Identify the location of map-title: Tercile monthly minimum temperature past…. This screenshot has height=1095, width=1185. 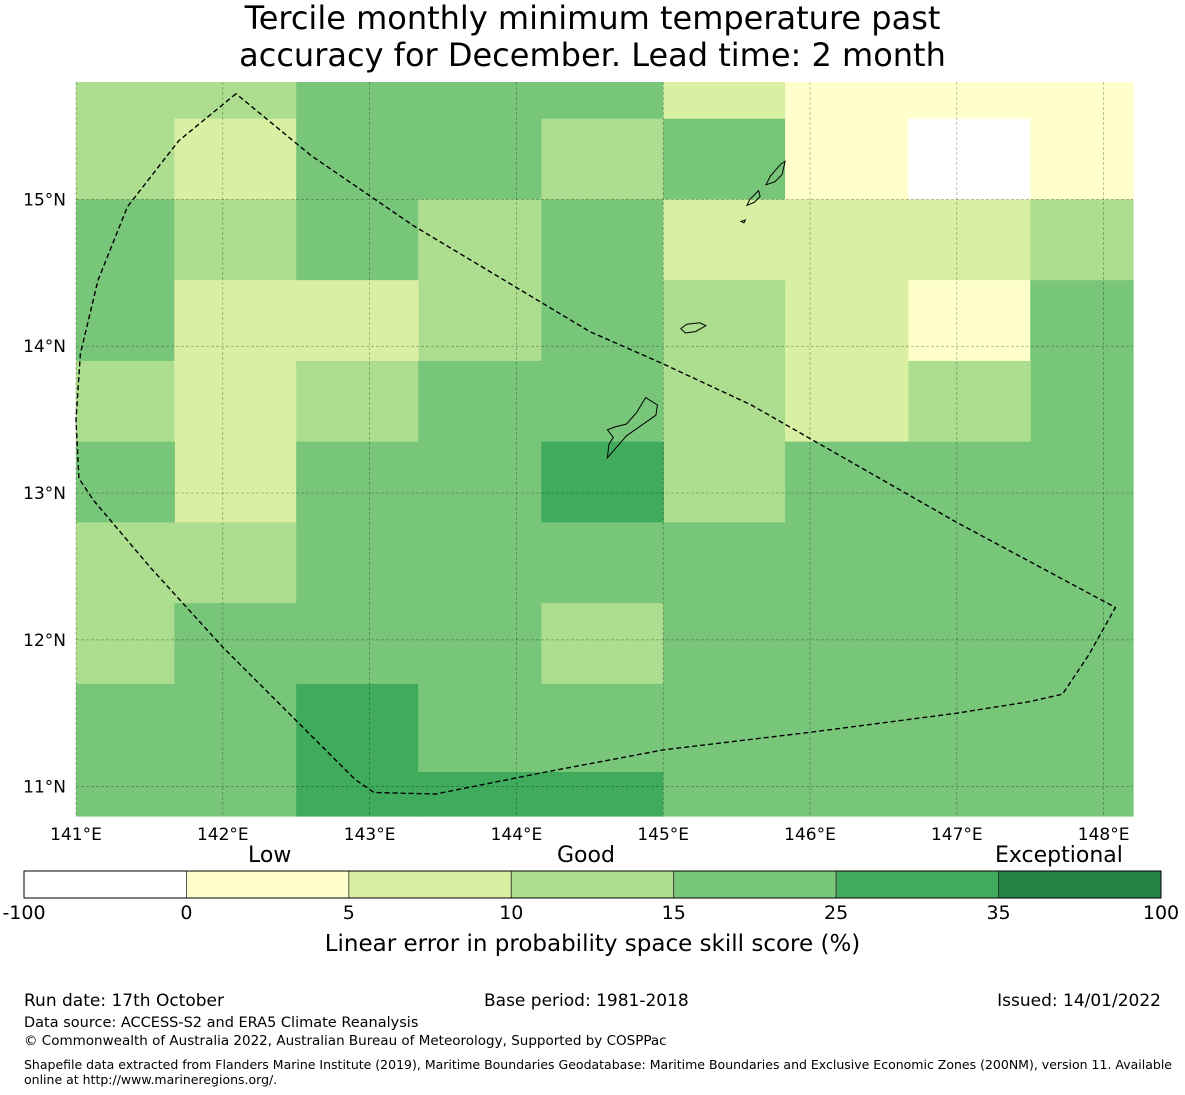
(592, 37).